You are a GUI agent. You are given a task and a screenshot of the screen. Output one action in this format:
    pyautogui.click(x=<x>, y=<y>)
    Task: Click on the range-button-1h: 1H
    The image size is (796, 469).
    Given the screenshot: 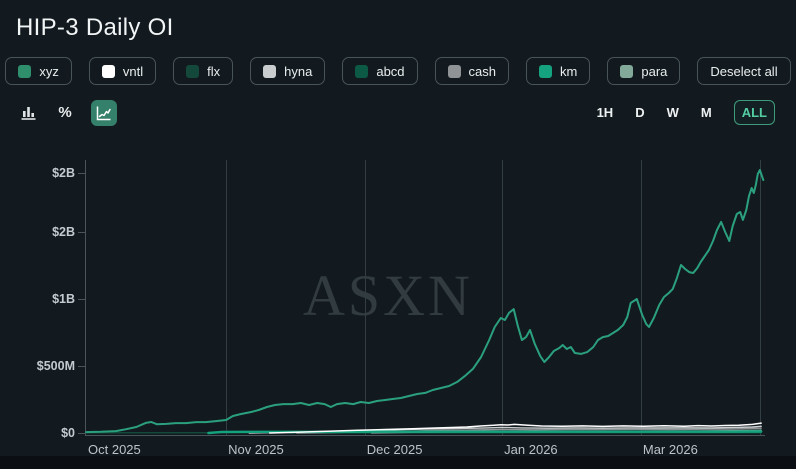 What is the action you would take?
    pyautogui.click(x=605, y=112)
    